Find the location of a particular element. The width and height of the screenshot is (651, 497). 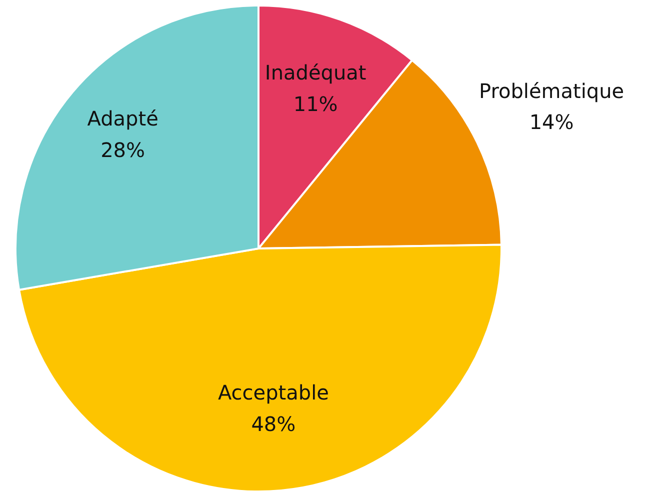

data-label: 28% is located at coordinates (123, 150).